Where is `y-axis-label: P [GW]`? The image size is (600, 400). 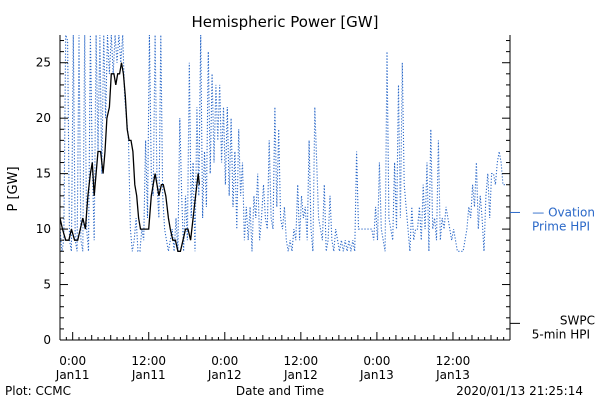 y-axis-label: P [GW] is located at coordinates (13, 188).